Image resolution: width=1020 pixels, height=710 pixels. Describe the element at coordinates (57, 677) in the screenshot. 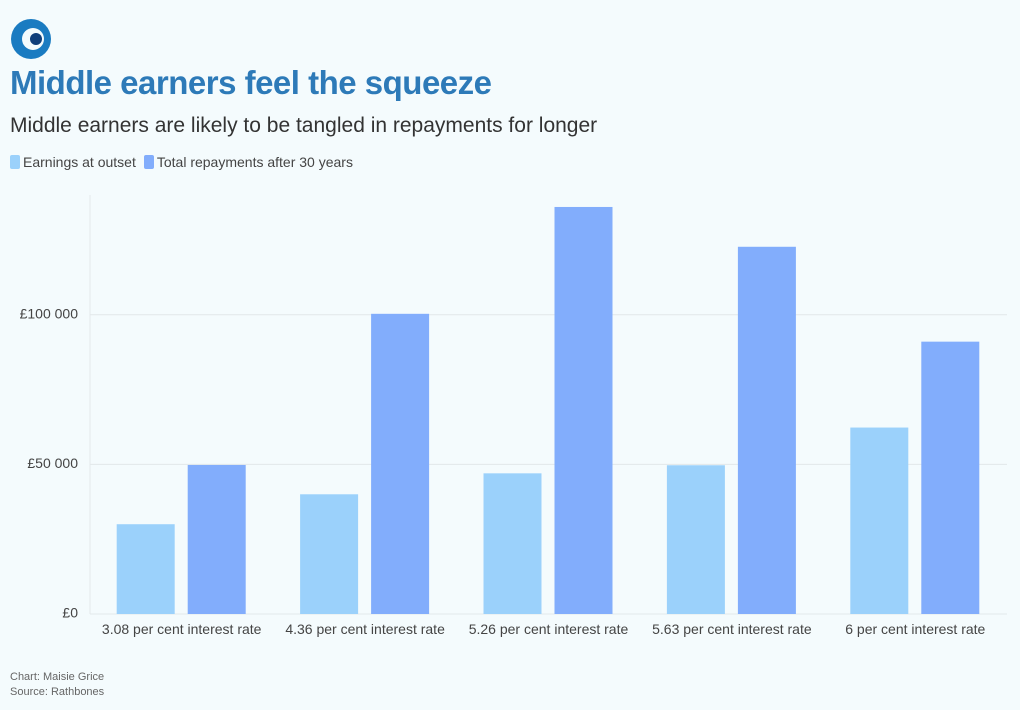

I see `credit: Chart: Maisie Grice` at that location.